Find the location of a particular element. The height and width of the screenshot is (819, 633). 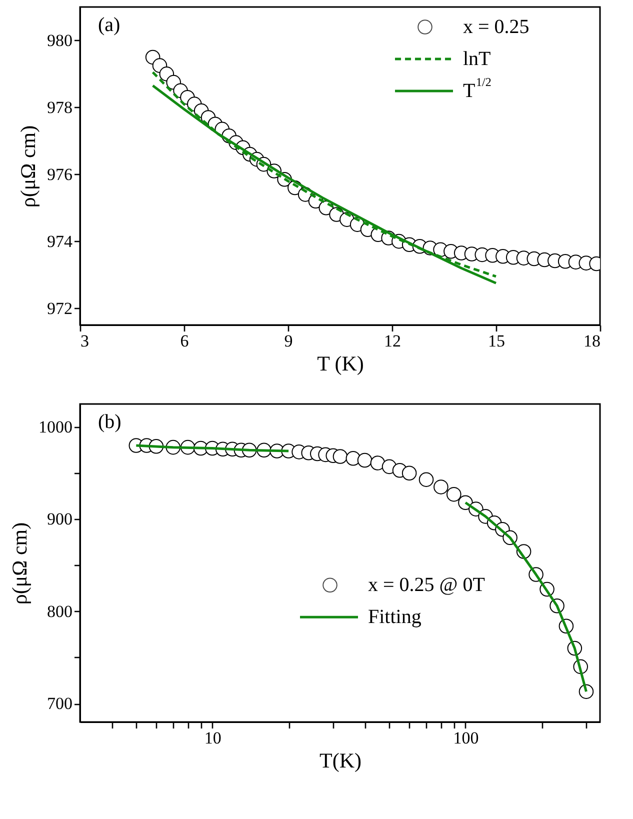

annotation: (b) is located at coordinates (110, 422).